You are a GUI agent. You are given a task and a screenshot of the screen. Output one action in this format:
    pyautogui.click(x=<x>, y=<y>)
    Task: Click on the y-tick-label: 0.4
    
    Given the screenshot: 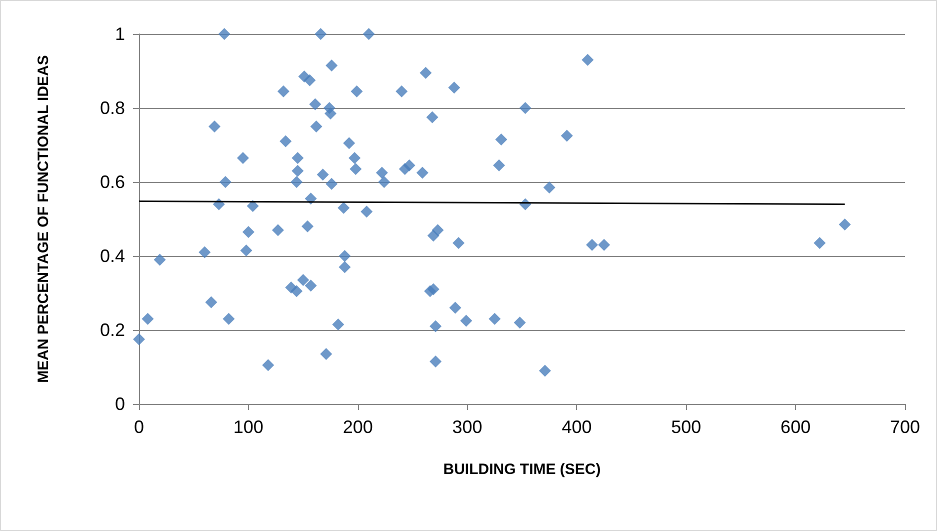 What is the action you would take?
    pyautogui.click(x=112, y=256)
    